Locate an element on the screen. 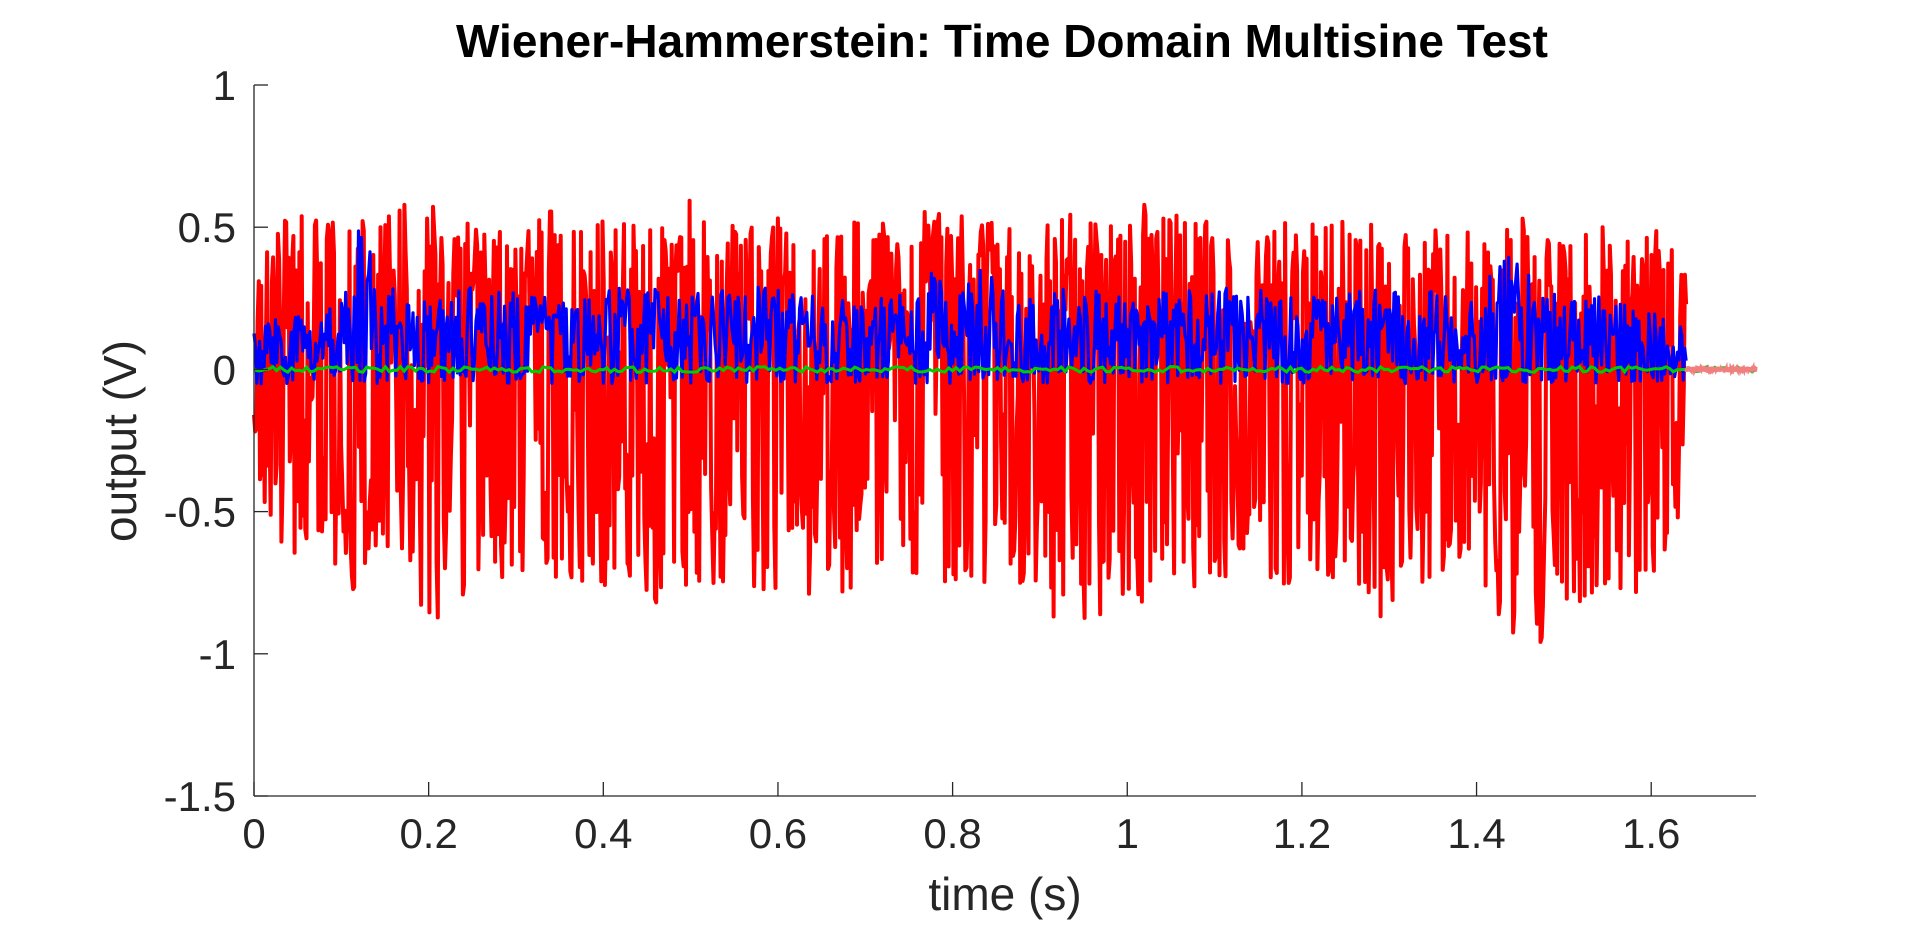 The width and height of the screenshot is (1920, 936). y-axis-ticks: 1 0.5 0 -0.5 -1 -1.5 is located at coordinates (216, 441).